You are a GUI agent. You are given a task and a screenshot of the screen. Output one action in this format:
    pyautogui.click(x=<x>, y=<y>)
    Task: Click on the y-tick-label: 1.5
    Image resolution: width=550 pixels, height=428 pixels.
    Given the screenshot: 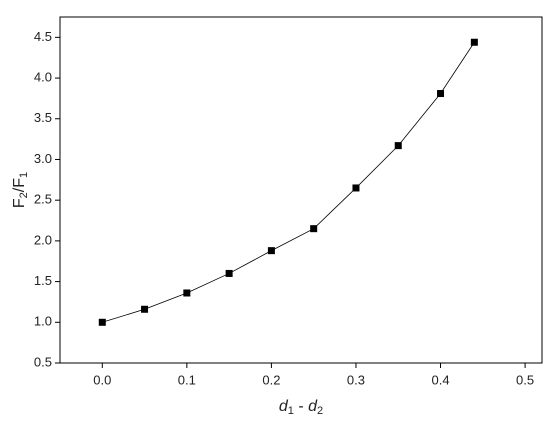 What is the action you would take?
    pyautogui.click(x=43, y=280)
    